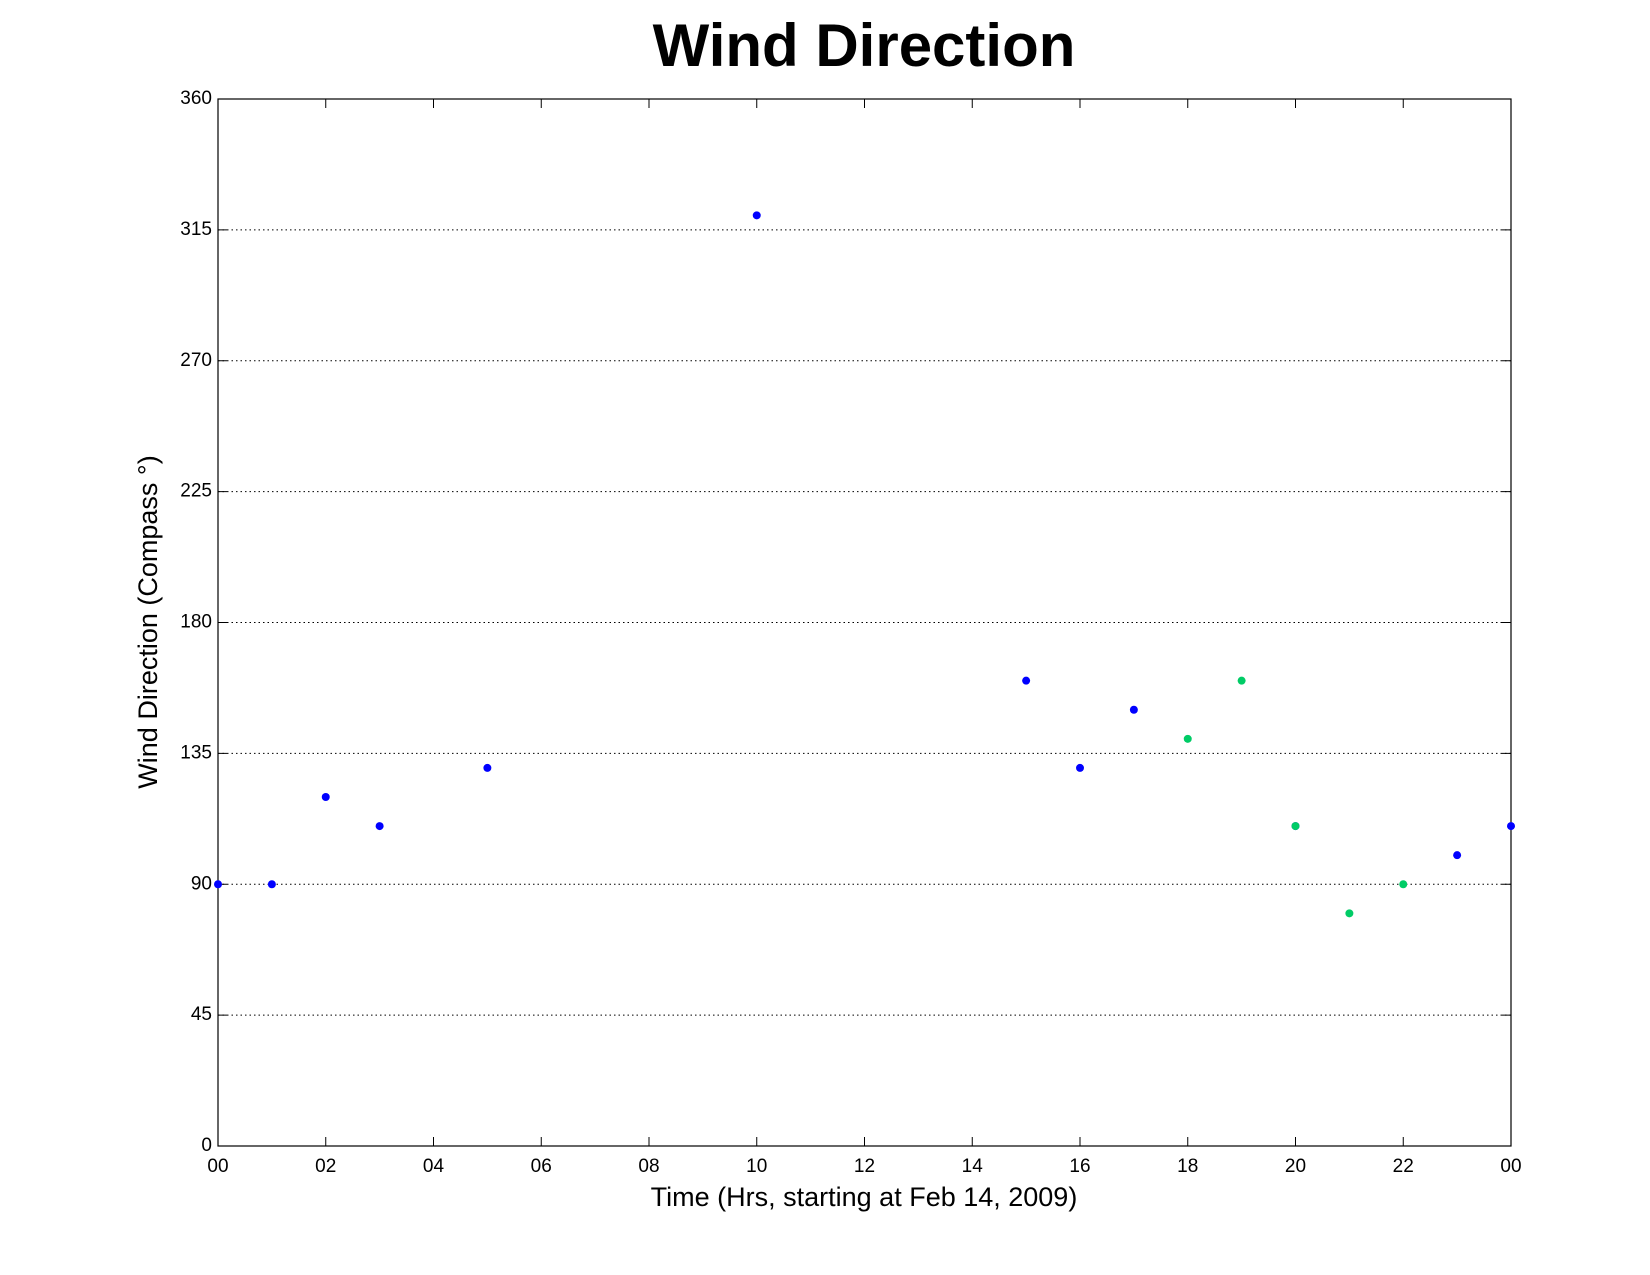 This screenshot has height=1275, width=1650. I want to click on x-tick-label: 08, so click(648, 1166).